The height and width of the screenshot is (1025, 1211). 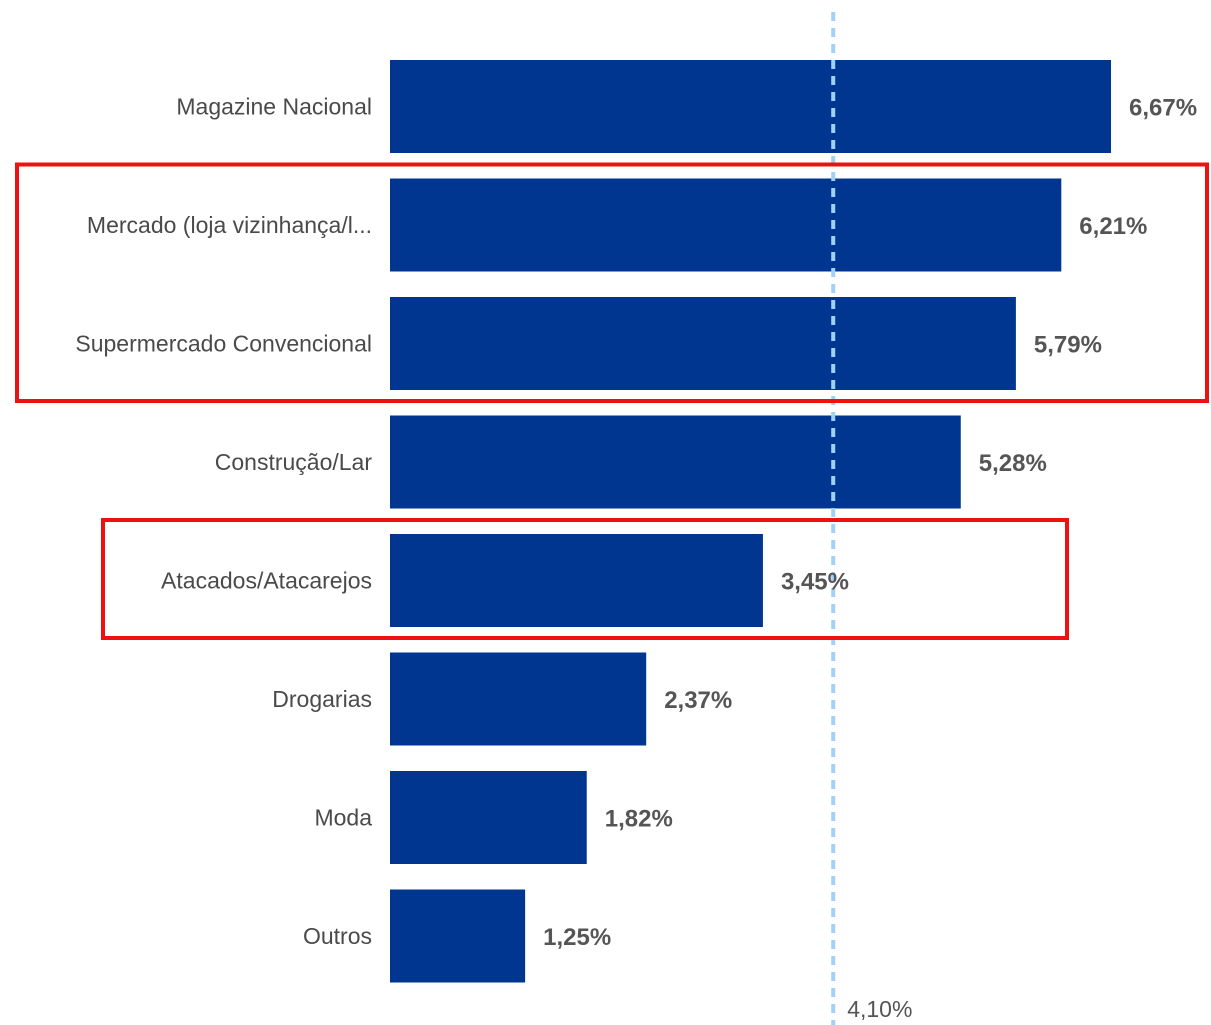 I want to click on value-label: 5,28%, so click(x=1013, y=463).